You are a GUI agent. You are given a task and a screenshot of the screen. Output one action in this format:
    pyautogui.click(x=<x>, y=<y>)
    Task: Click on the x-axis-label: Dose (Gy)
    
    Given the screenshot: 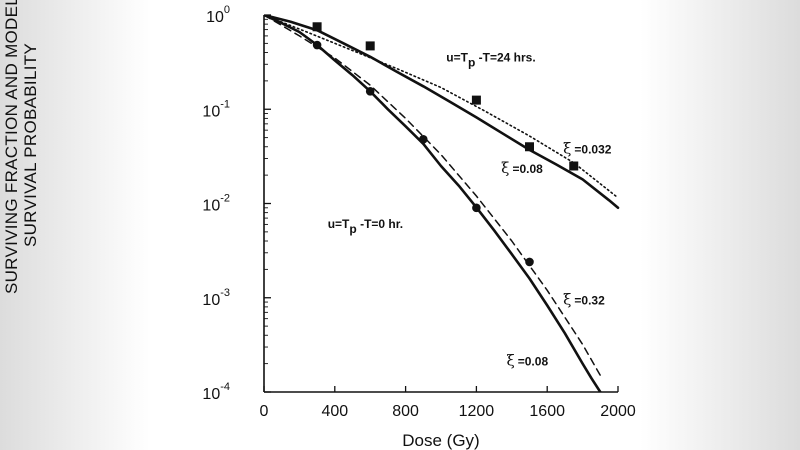 What is the action you would take?
    pyautogui.click(x=440, y=440)
    